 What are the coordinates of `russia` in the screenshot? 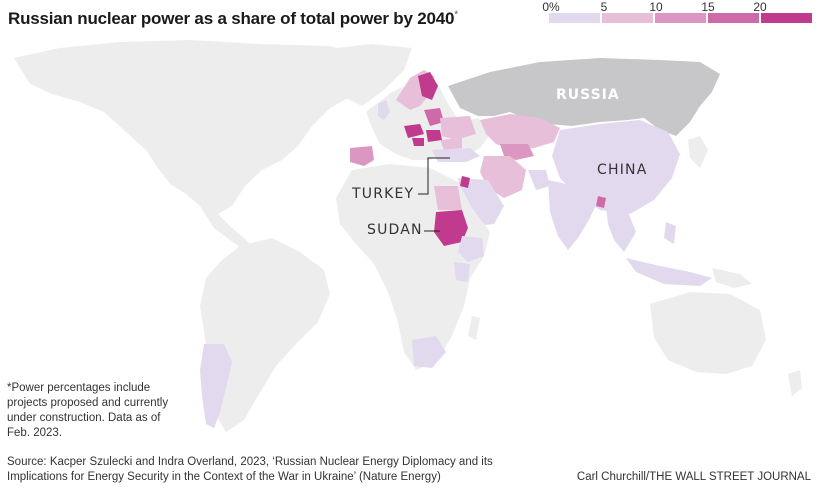 It's located at (584, 97).